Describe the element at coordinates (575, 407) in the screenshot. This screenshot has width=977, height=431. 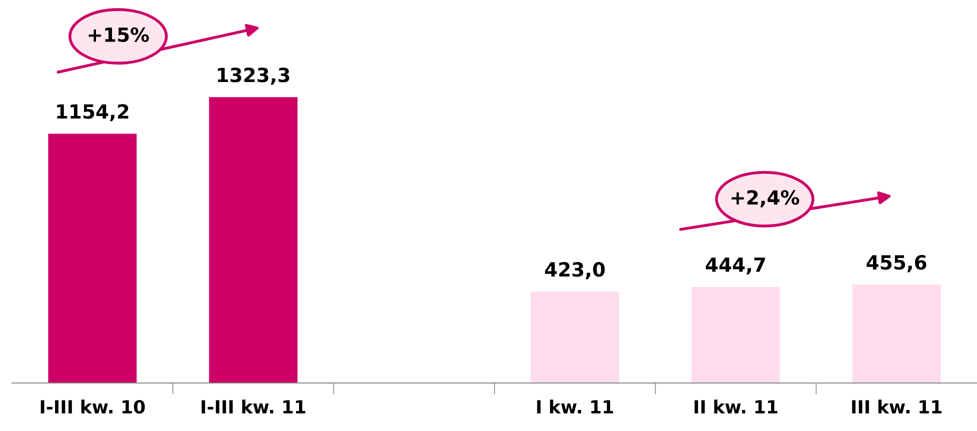
I see `x-tick-label: I kw. 11` at that location.